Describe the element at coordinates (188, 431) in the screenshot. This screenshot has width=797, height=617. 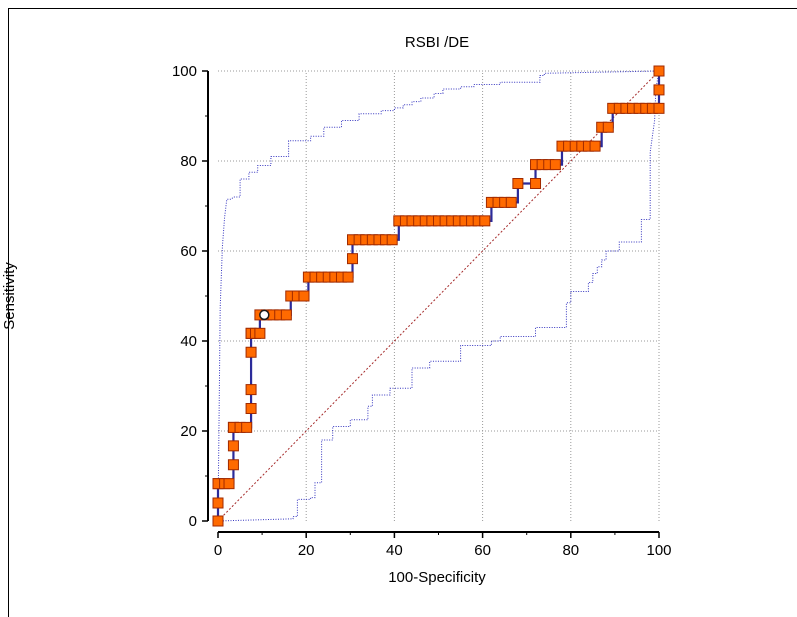
I see `y-tick-label: 20` at that location.